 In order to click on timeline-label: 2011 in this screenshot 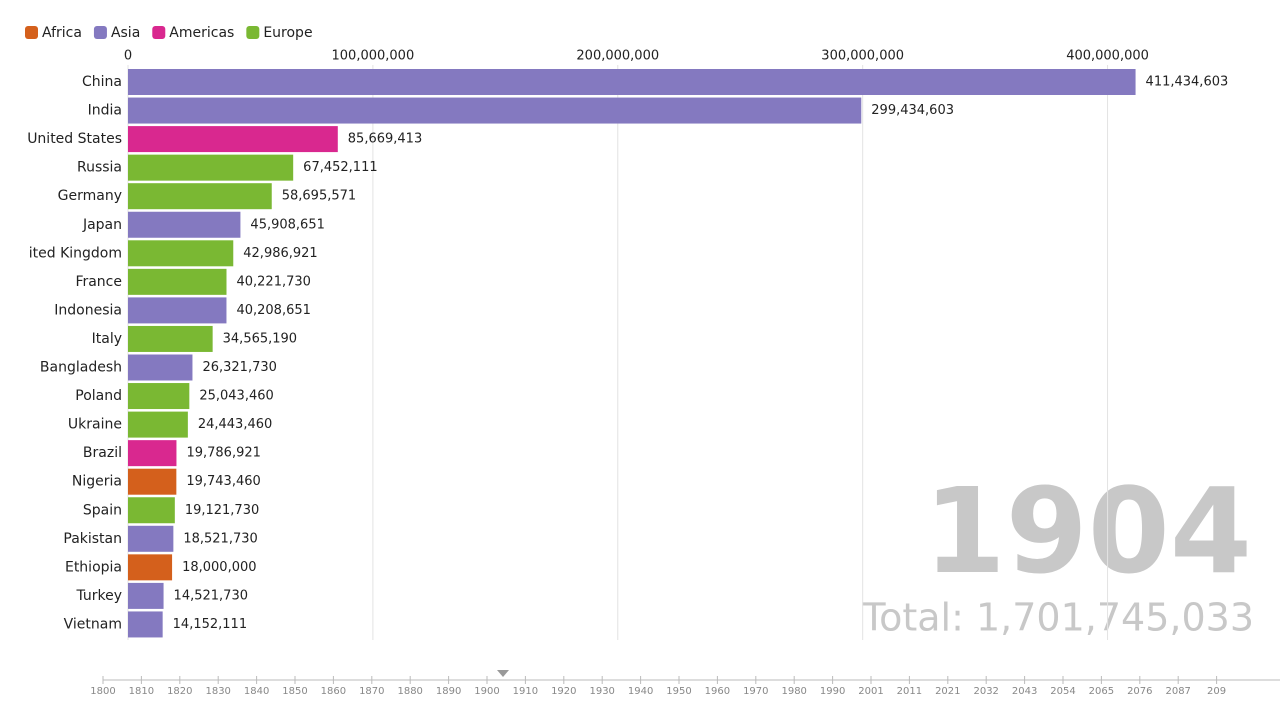, I will do `click(909, 691)`.